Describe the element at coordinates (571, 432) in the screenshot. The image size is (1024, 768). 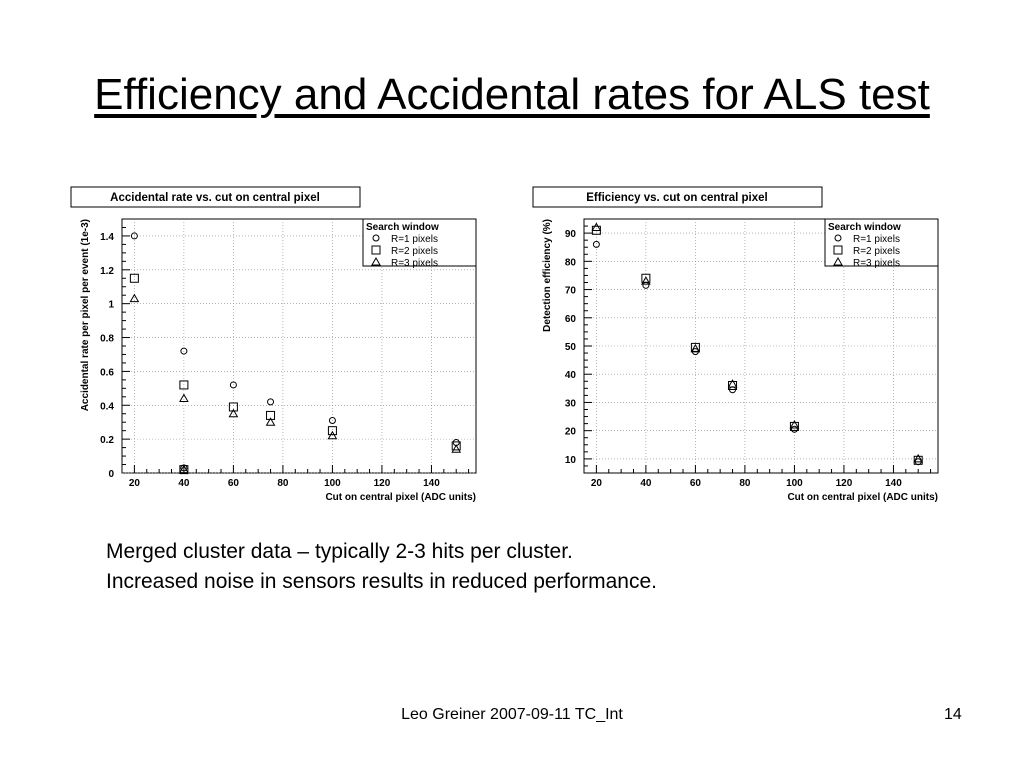
I see `y-tick-label: 20` at that location.